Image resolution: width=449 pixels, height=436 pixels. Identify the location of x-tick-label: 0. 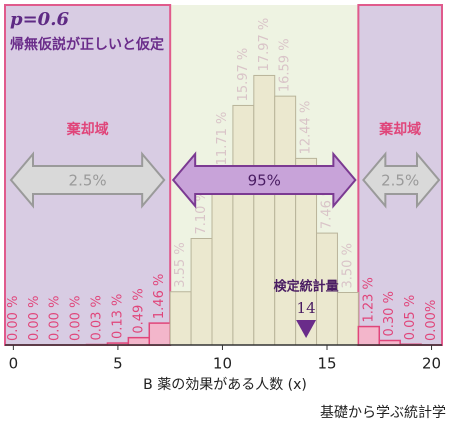
(14, 364).